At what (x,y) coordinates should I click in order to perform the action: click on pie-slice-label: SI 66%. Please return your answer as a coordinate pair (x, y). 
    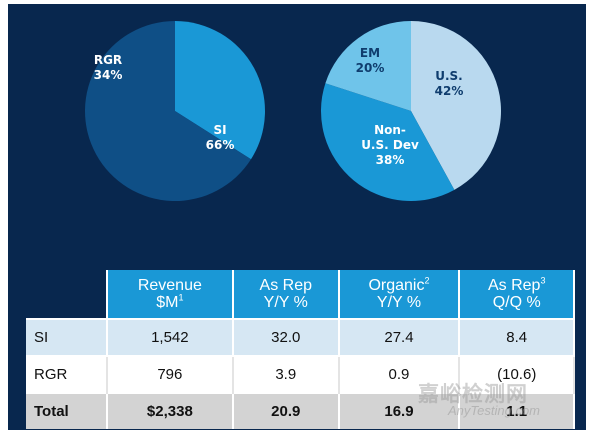
    Looking at the image, I should click on (220, 137).